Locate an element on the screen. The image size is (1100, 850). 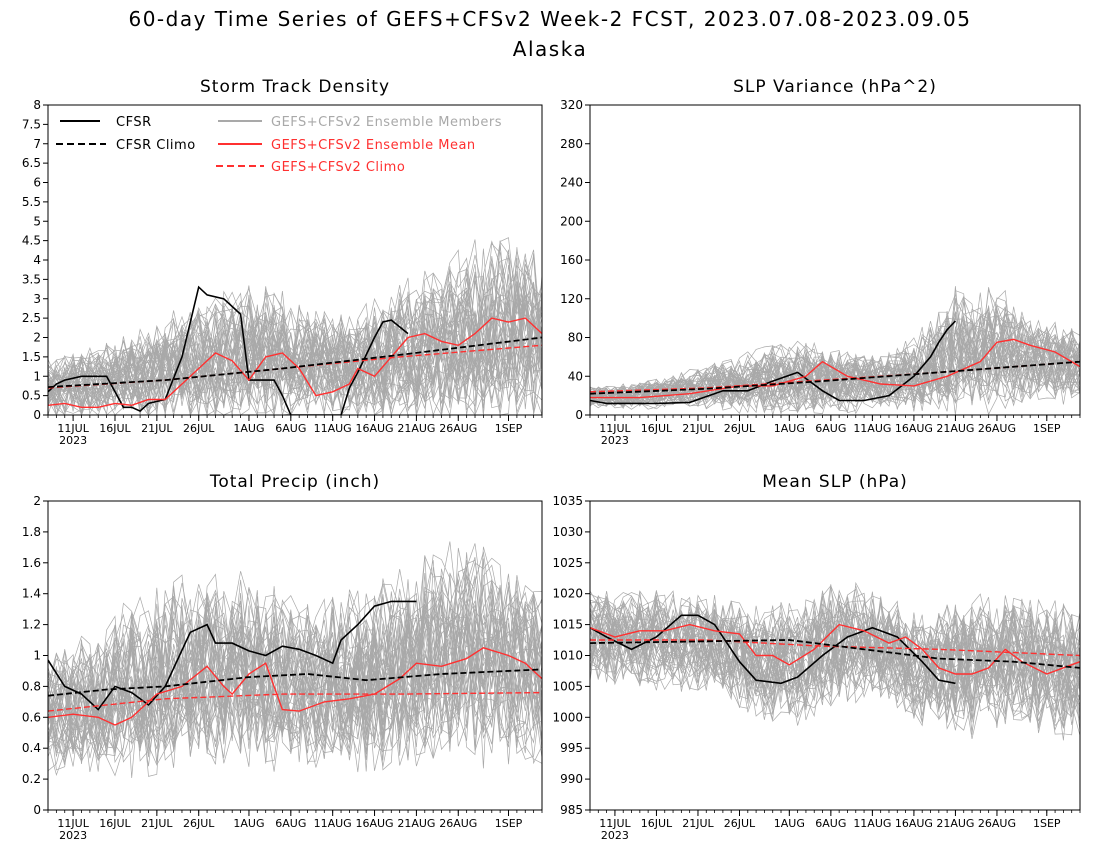
y-tick-label: 1015 is located at coordinates (567, 625).